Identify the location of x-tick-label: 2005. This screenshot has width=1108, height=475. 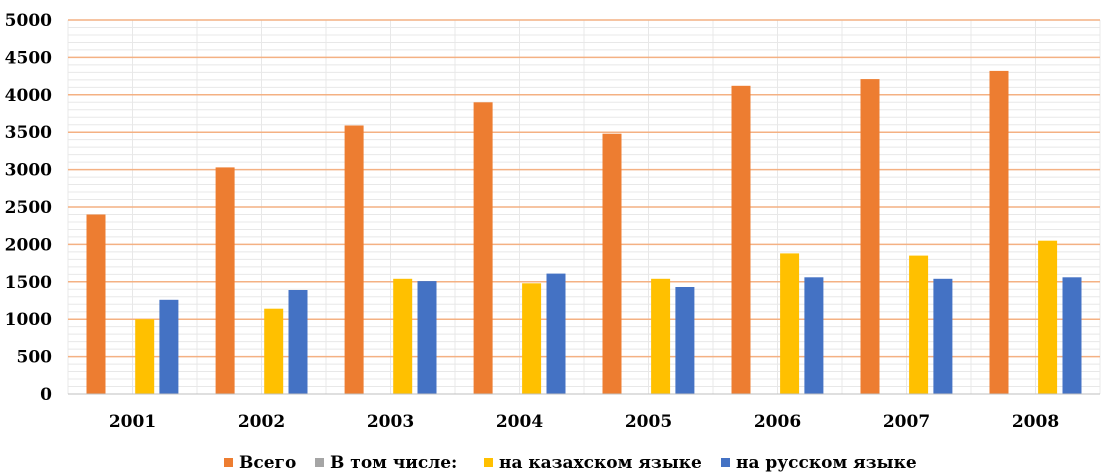
(648, 422).